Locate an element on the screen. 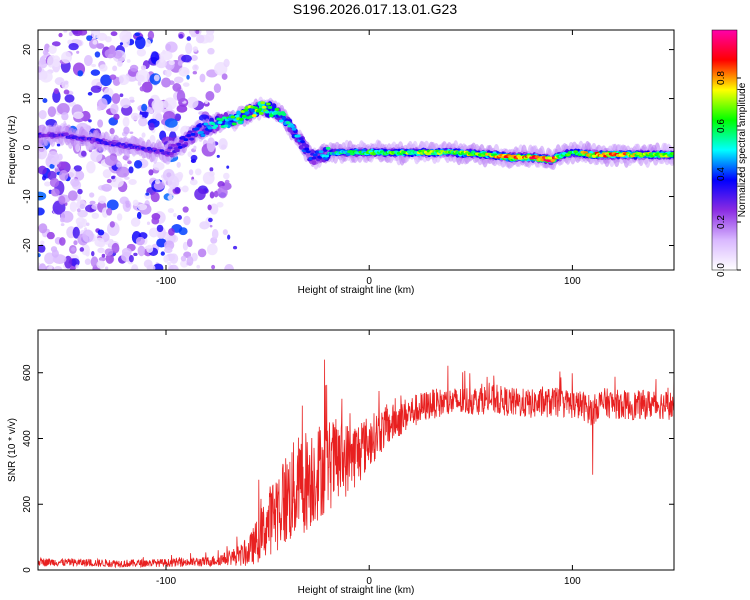  spectrogram-y-tick-label: 0 is located at coordinates (27, 147).